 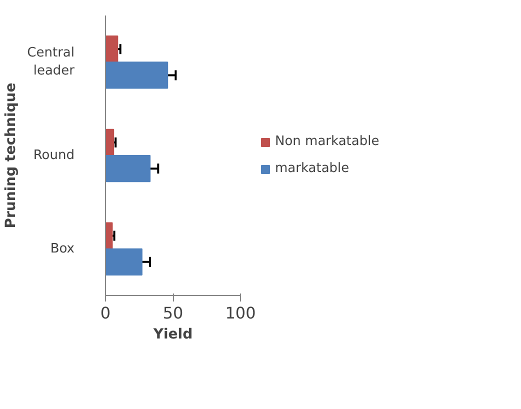 What do you see at coordinates (173, 313) in the screenshot?
I see `x-tick-label: 50` at bounding box center [173, 313].